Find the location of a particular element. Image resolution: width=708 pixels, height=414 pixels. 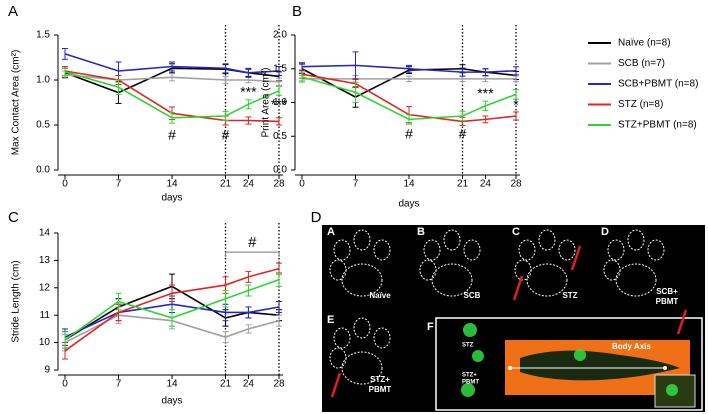

tile-label: B is located at coordinates (421, 232).